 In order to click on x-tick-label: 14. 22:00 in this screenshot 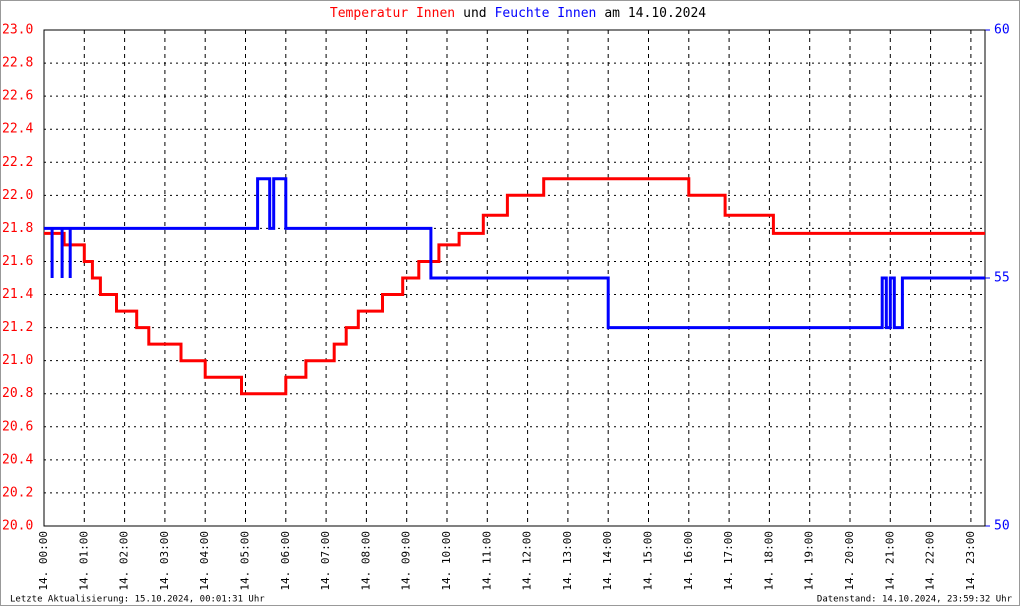, I will do `click(930, 561)`.